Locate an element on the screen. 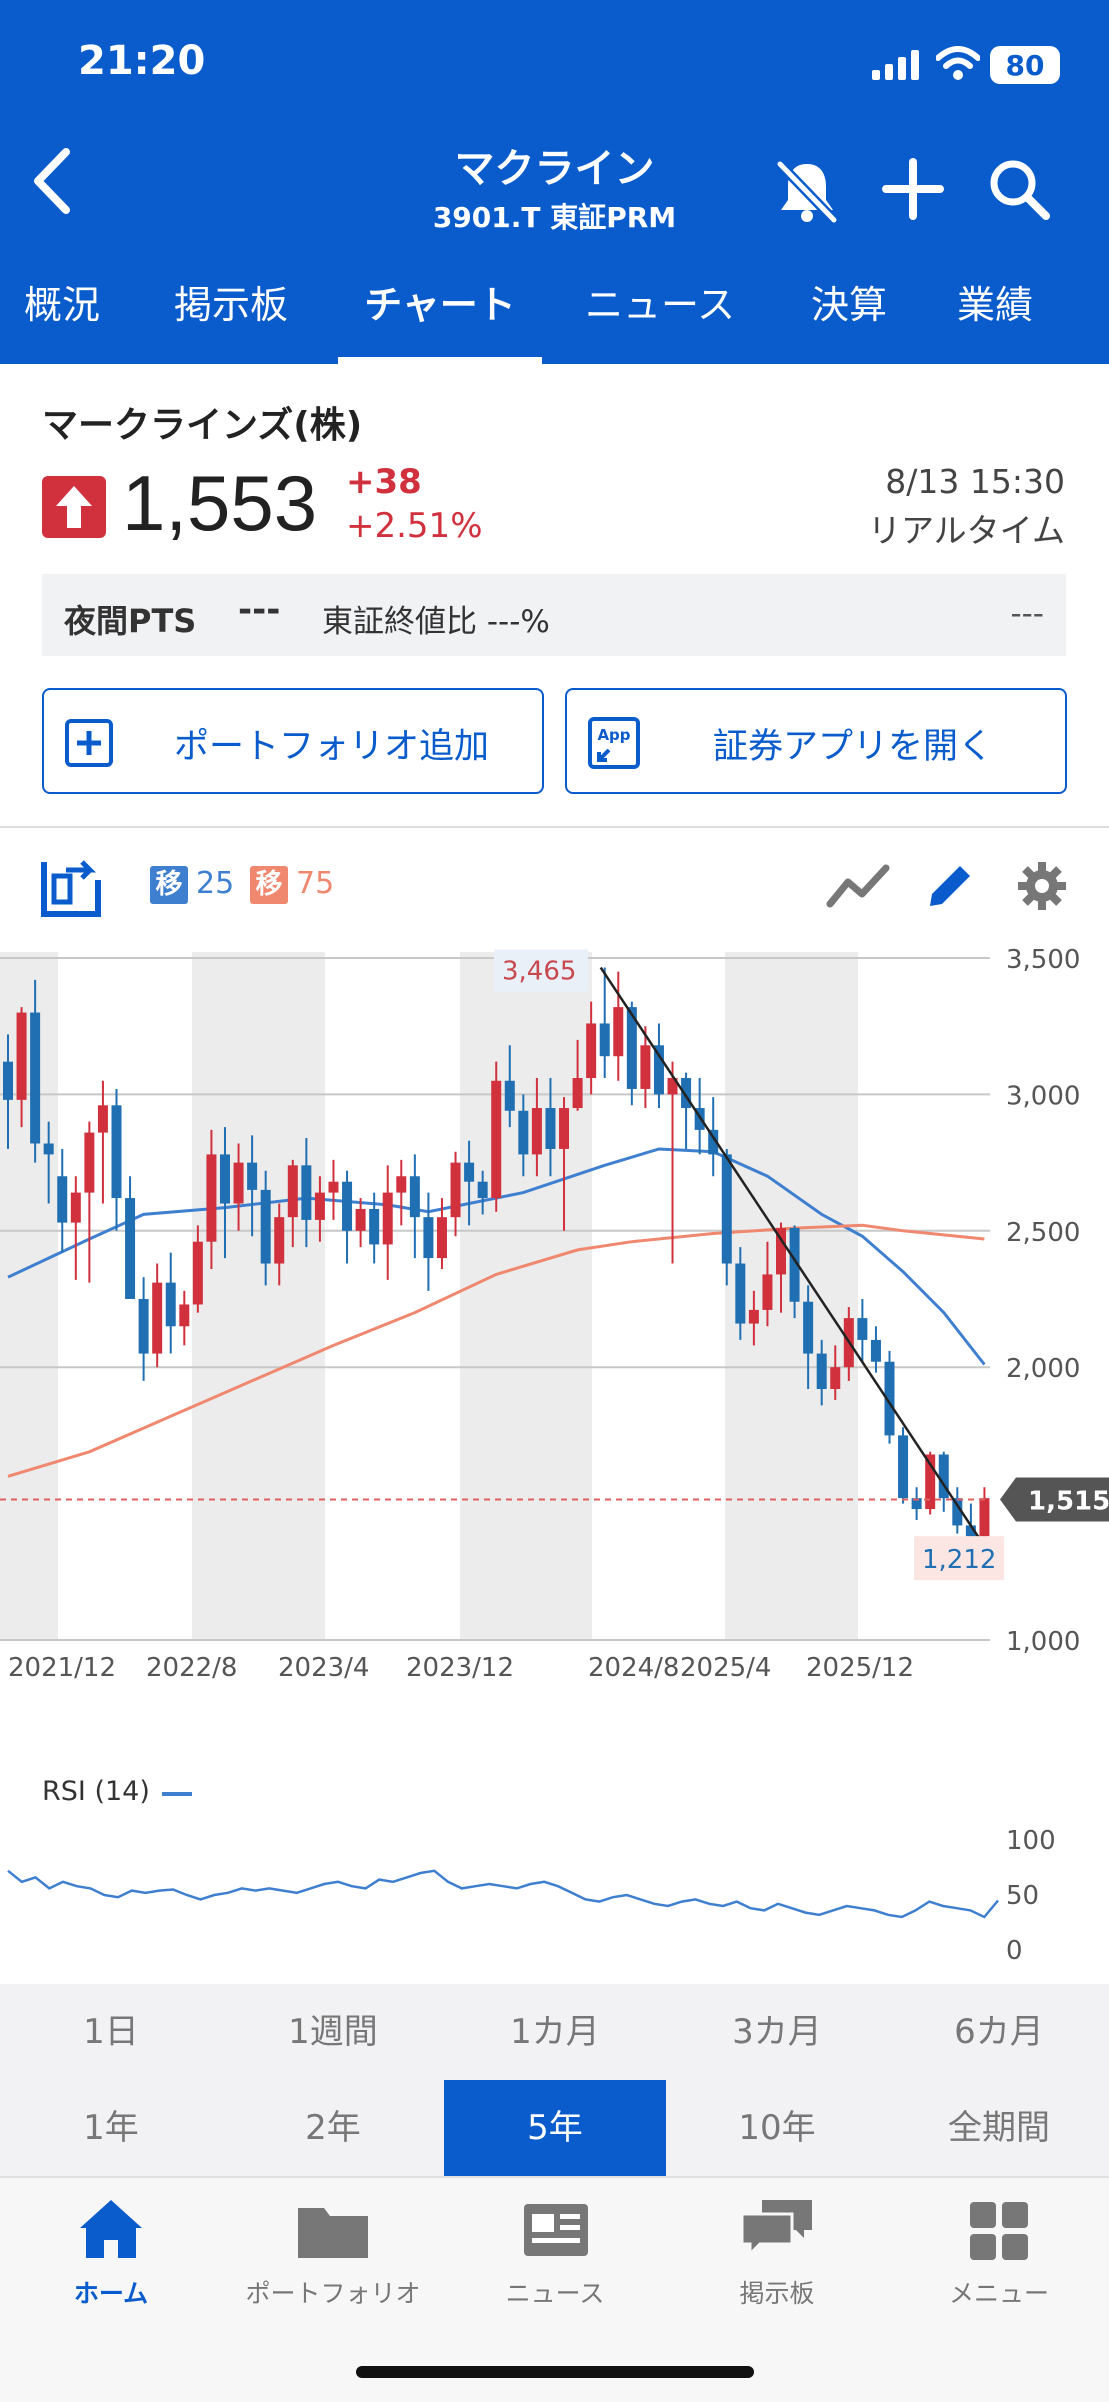 The height and width of the screenshot is (2402, 1109). y-tick-label: 3,500 is located at coordinates (1043, 960).